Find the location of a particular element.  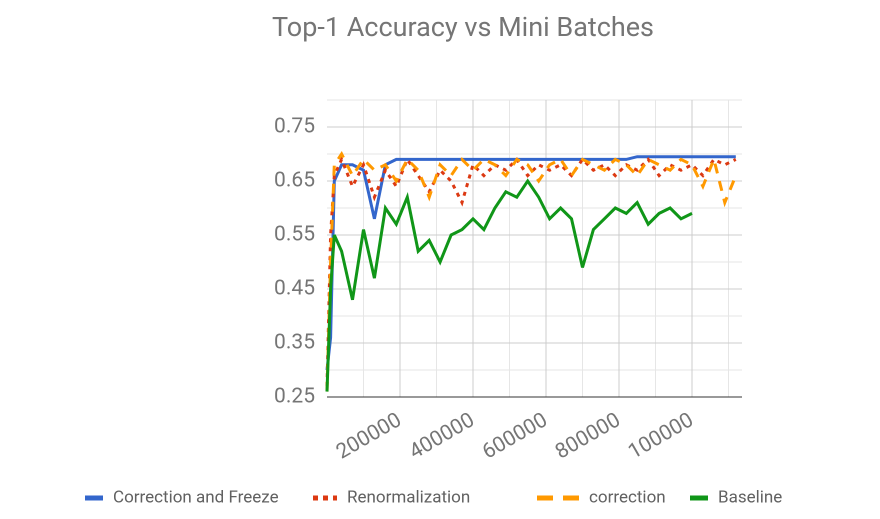

x-tick-label: 100000 is located at coordinates (660, 436).